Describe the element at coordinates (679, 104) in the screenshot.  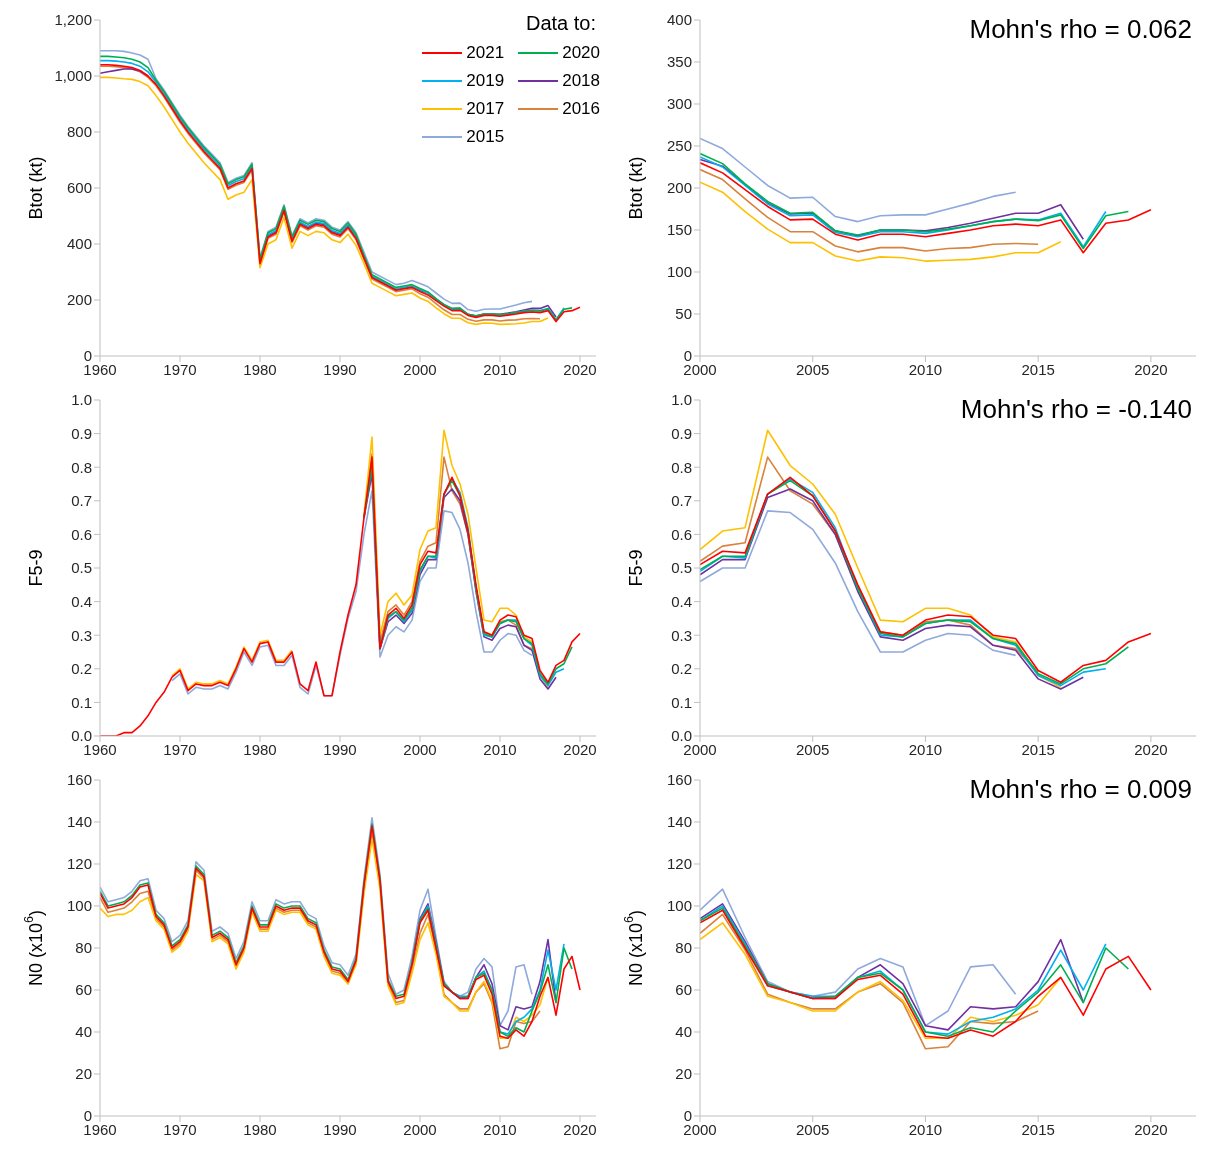
I see `y-tick-label: 300` at that location.